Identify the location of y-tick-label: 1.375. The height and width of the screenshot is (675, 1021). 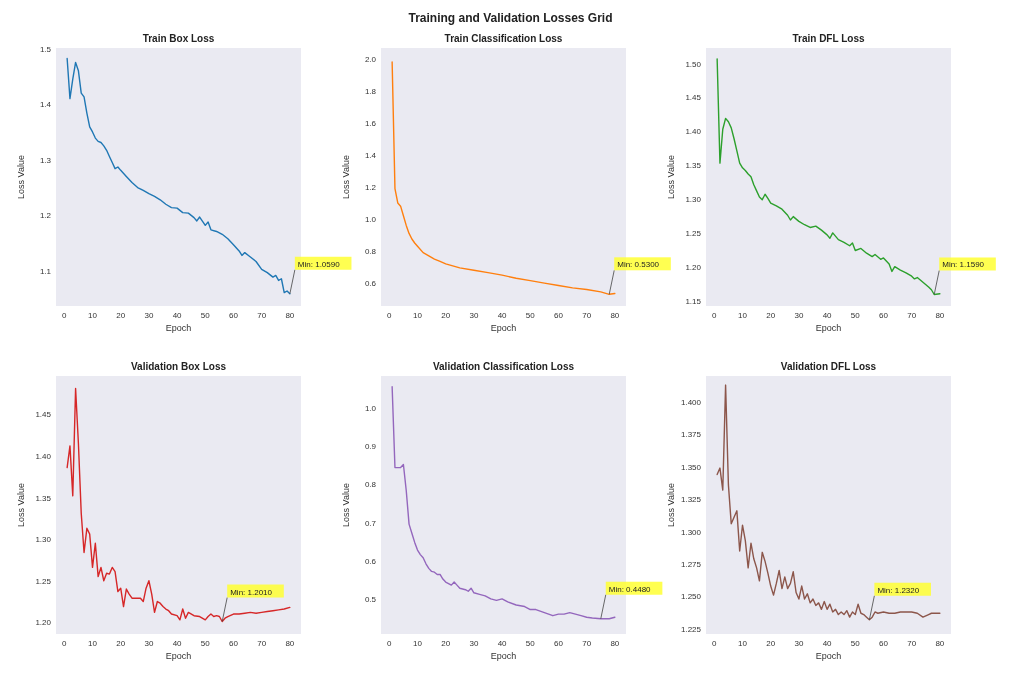
(691, 435).